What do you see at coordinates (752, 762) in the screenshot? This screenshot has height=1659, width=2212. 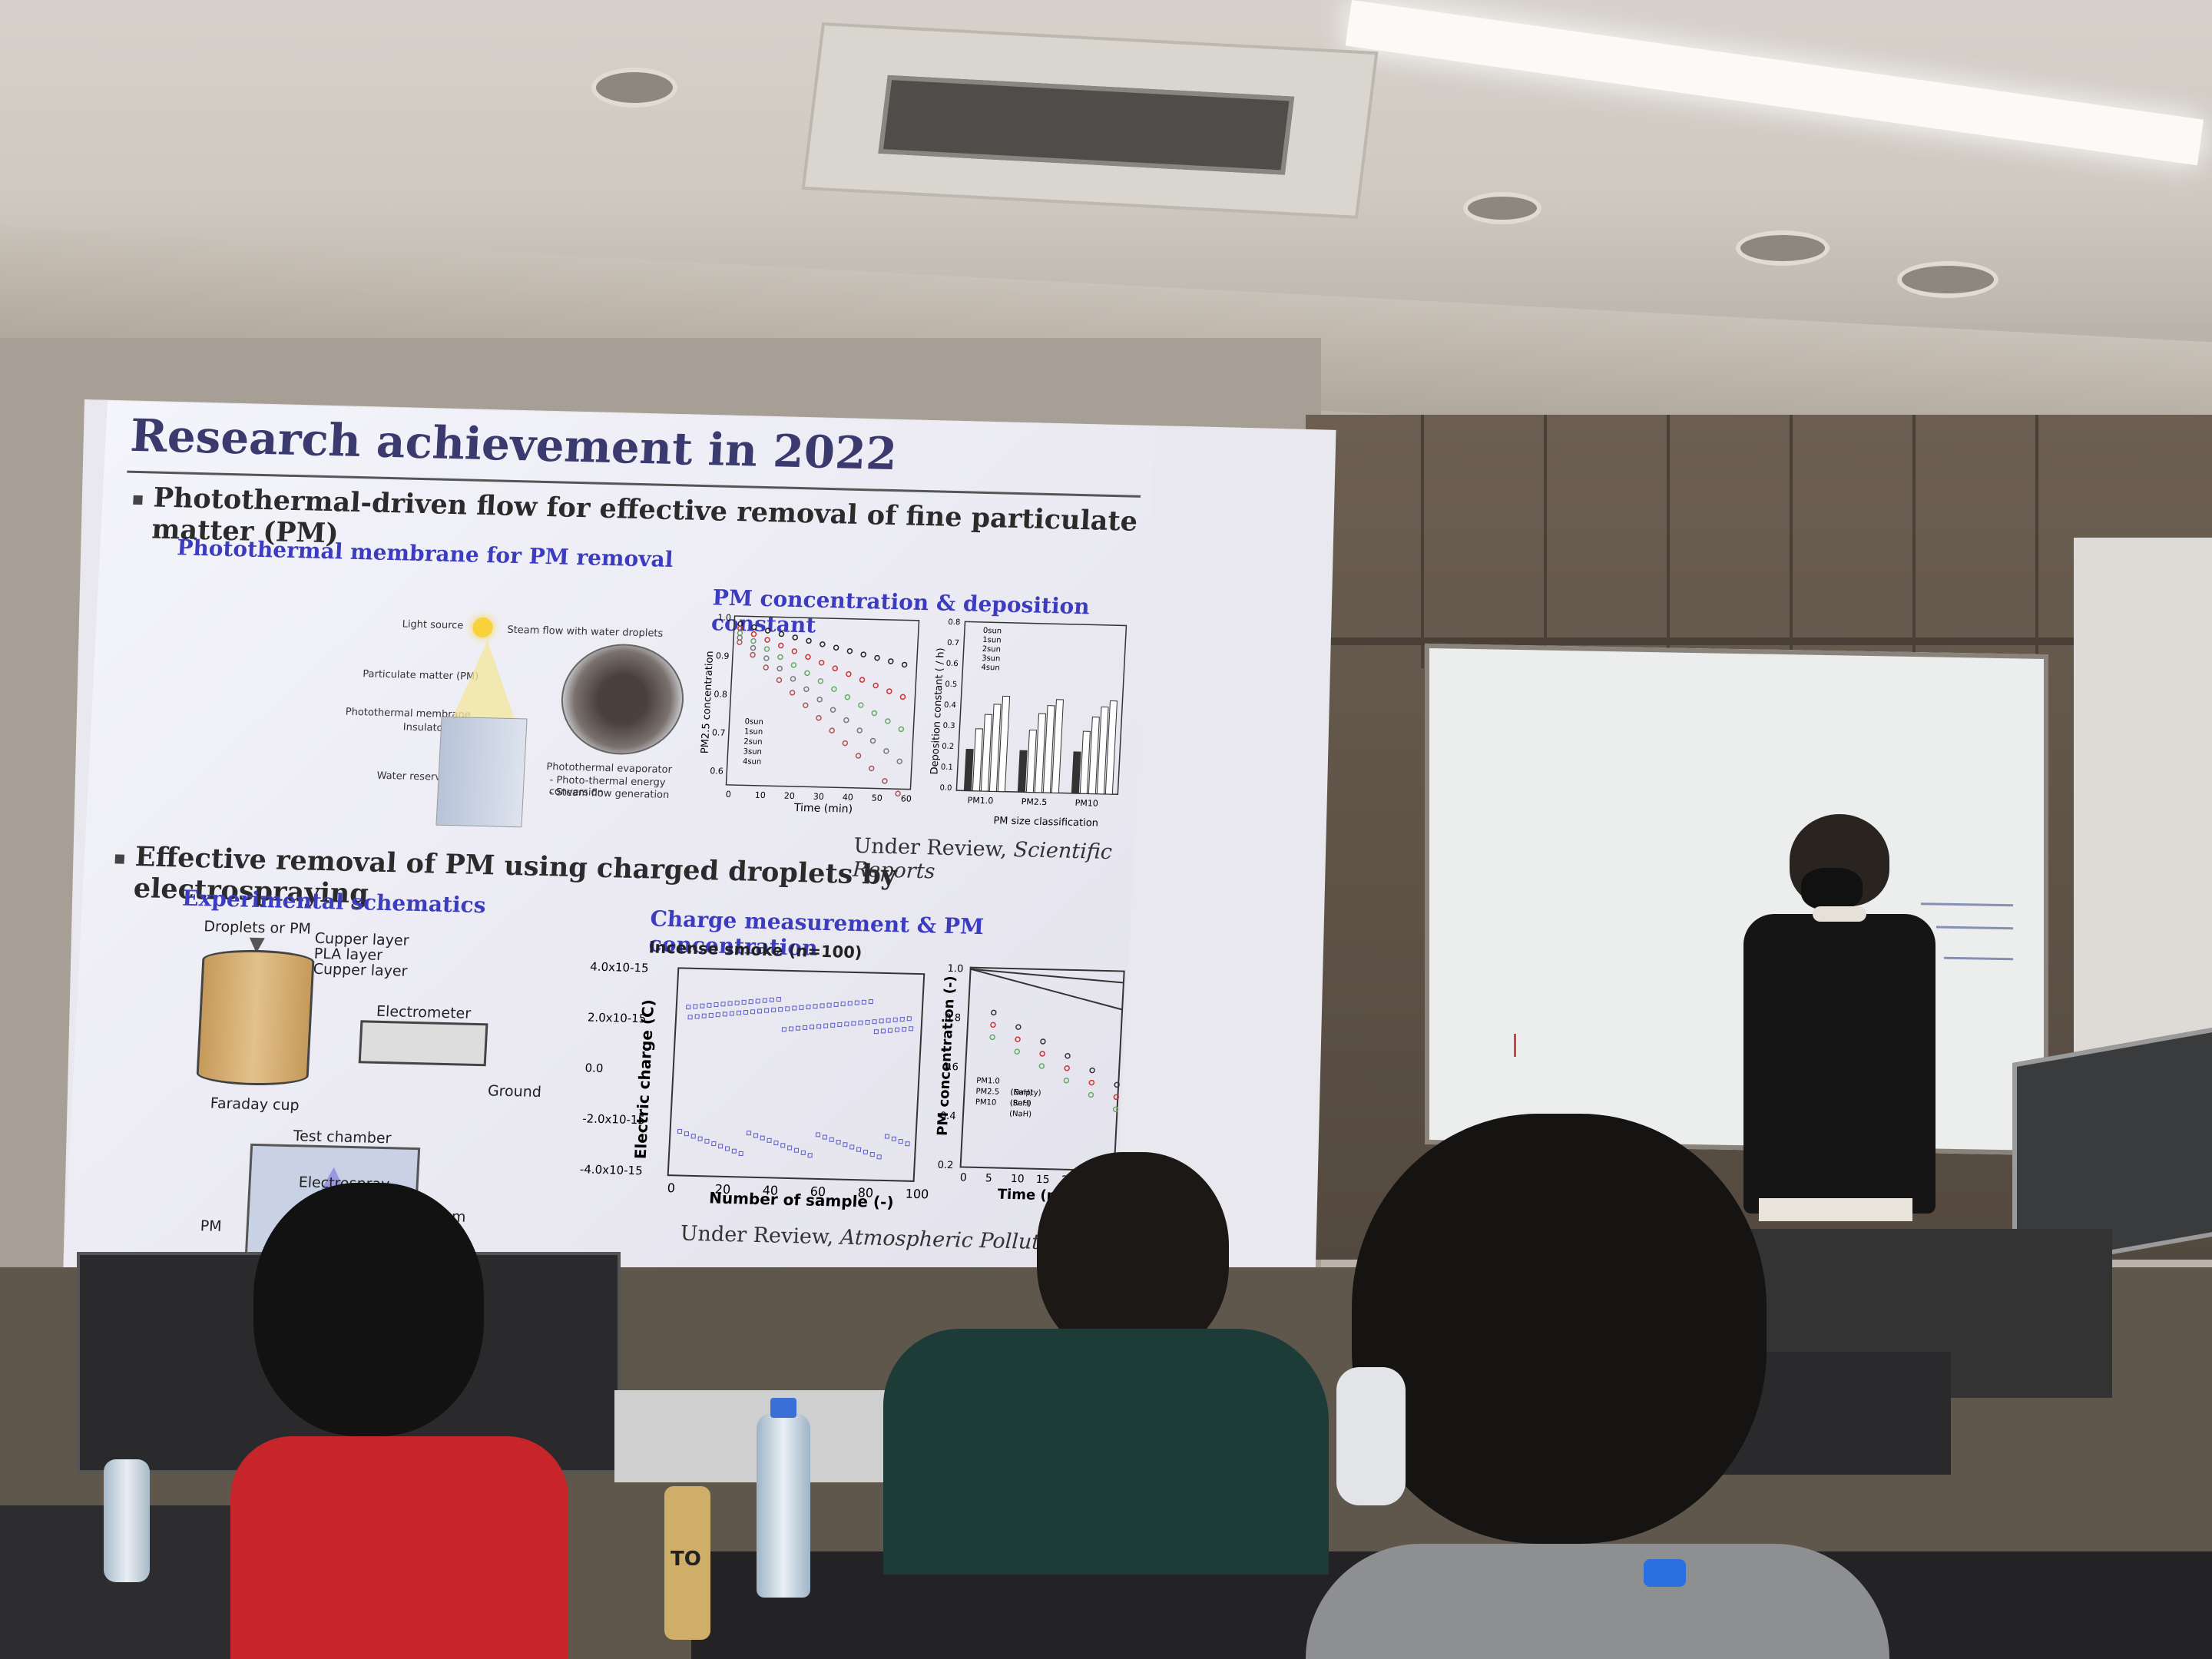 I see `plot1-legend-entry: 4sun` at bounding box center [752, 762].